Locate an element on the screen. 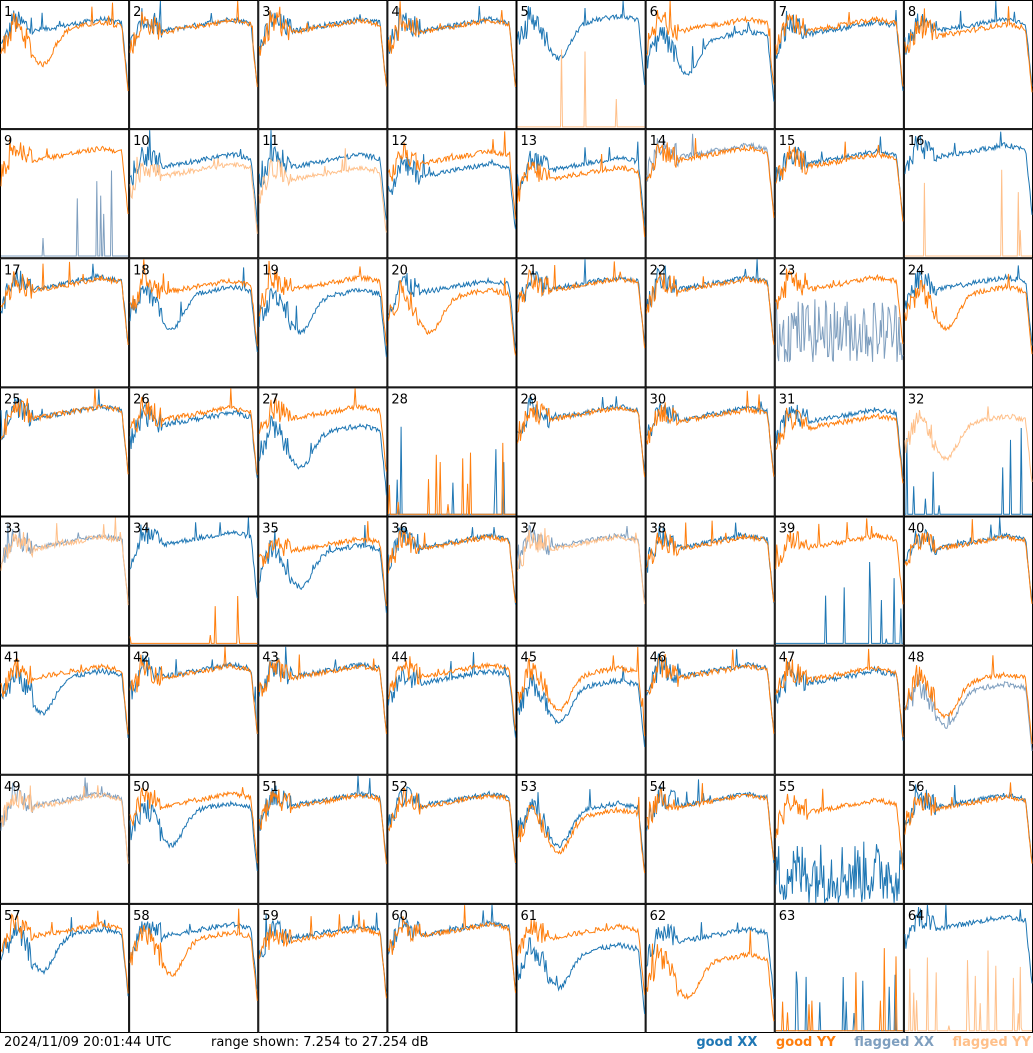 The width and height of the screenshot is (1033, 1053). panel-14: 14 is located at coordinates (710, 194).